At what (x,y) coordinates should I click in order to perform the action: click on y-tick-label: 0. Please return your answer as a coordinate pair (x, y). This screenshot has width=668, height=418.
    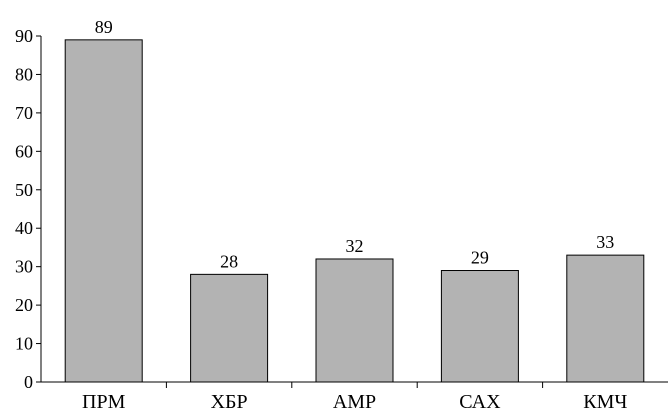
    Looking at the image, I should click on (28, 382).